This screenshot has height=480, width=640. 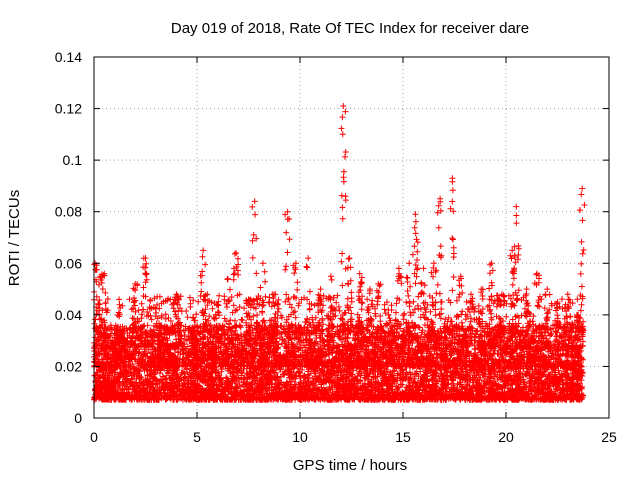 What do you see at coordinates (68, 366) in the screenshot?
I see `y-tick-label: 0.02` at bounding box center [68, 366].